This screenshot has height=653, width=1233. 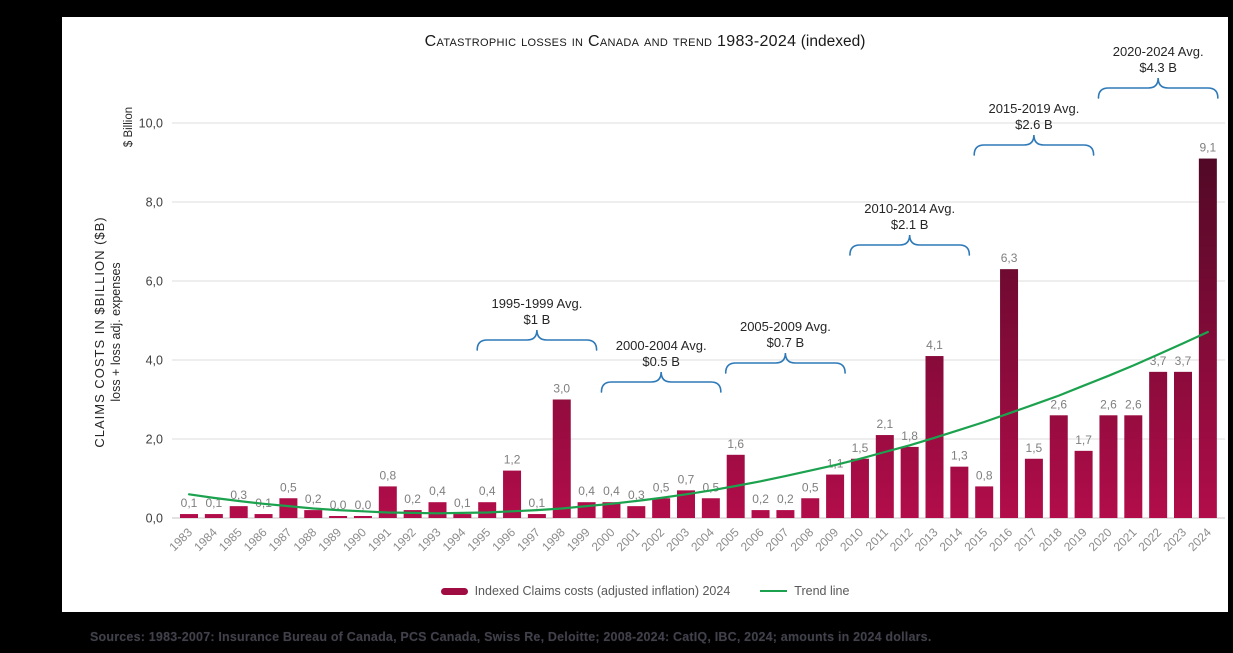 I want to click on x-axis-label: 1983, so click(x=180, y=539).